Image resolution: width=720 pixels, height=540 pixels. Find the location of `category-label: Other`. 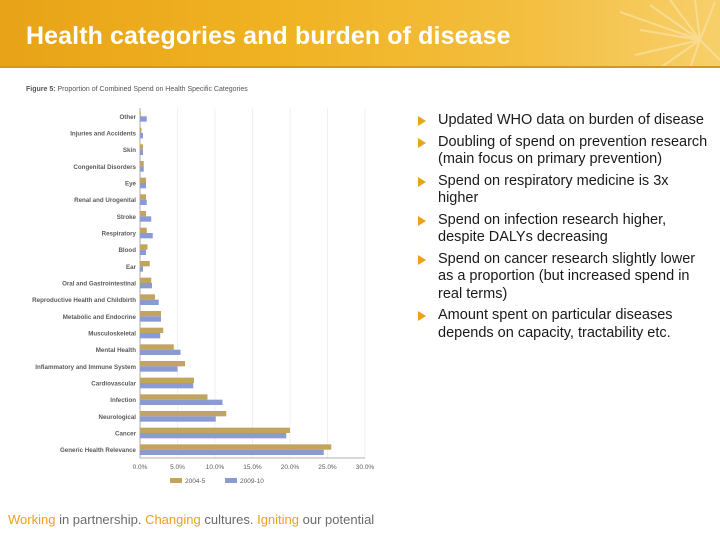

category-label: Other is located at coordinates (127, 117).